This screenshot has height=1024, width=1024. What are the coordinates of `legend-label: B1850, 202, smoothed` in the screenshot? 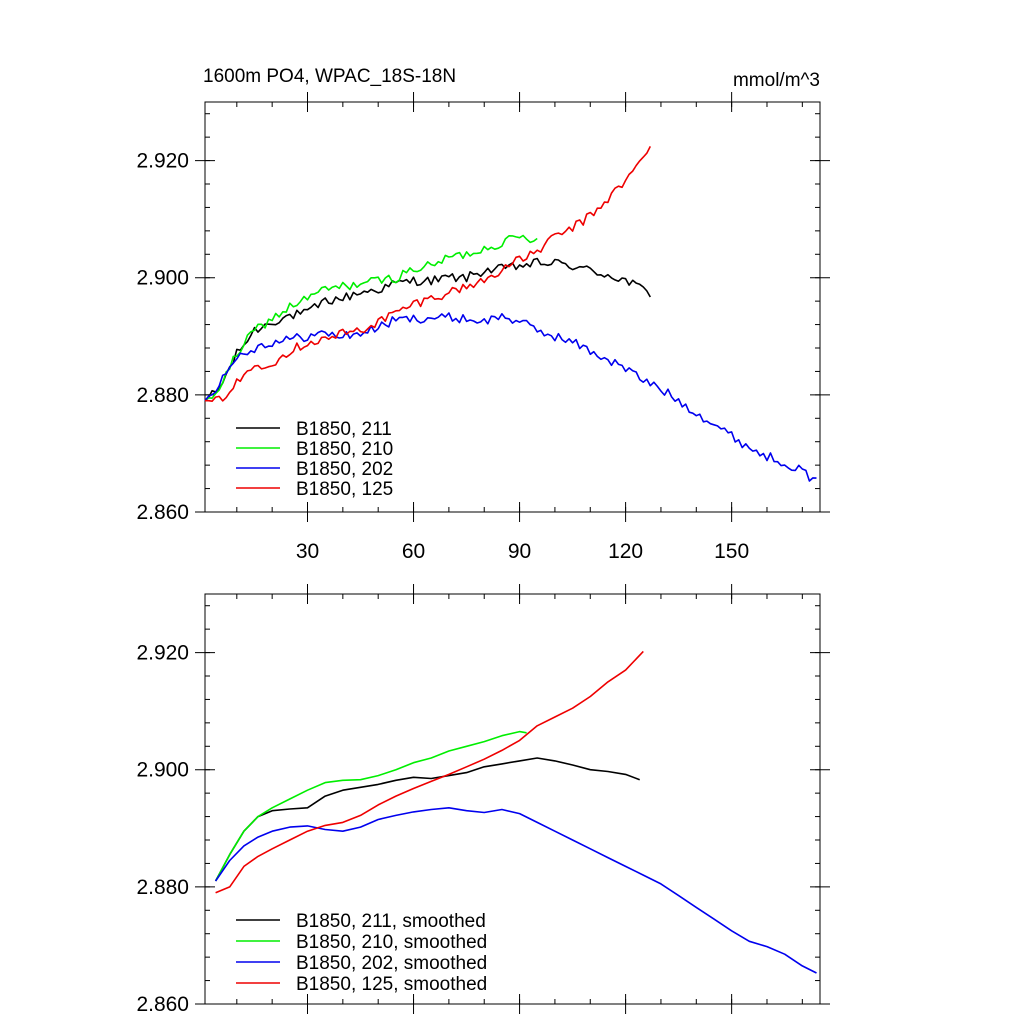 It's located at (391, 963).